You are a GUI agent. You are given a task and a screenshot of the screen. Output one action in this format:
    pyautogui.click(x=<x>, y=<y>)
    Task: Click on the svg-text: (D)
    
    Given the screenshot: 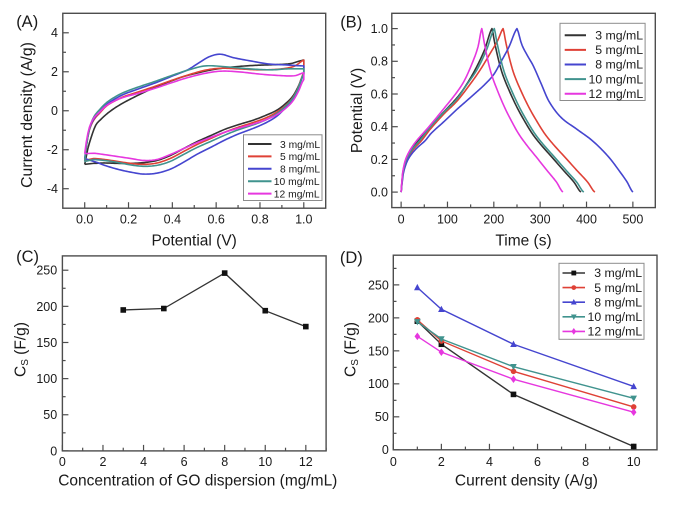 What is the action you would take?
    pyautogui.click(x=351, y=258)
    